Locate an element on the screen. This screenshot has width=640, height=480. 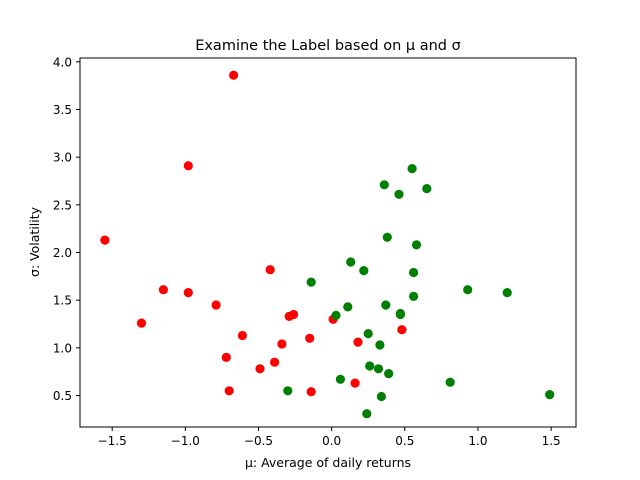
x-tick-label: −1.5 is located at coordinates (112, 441).